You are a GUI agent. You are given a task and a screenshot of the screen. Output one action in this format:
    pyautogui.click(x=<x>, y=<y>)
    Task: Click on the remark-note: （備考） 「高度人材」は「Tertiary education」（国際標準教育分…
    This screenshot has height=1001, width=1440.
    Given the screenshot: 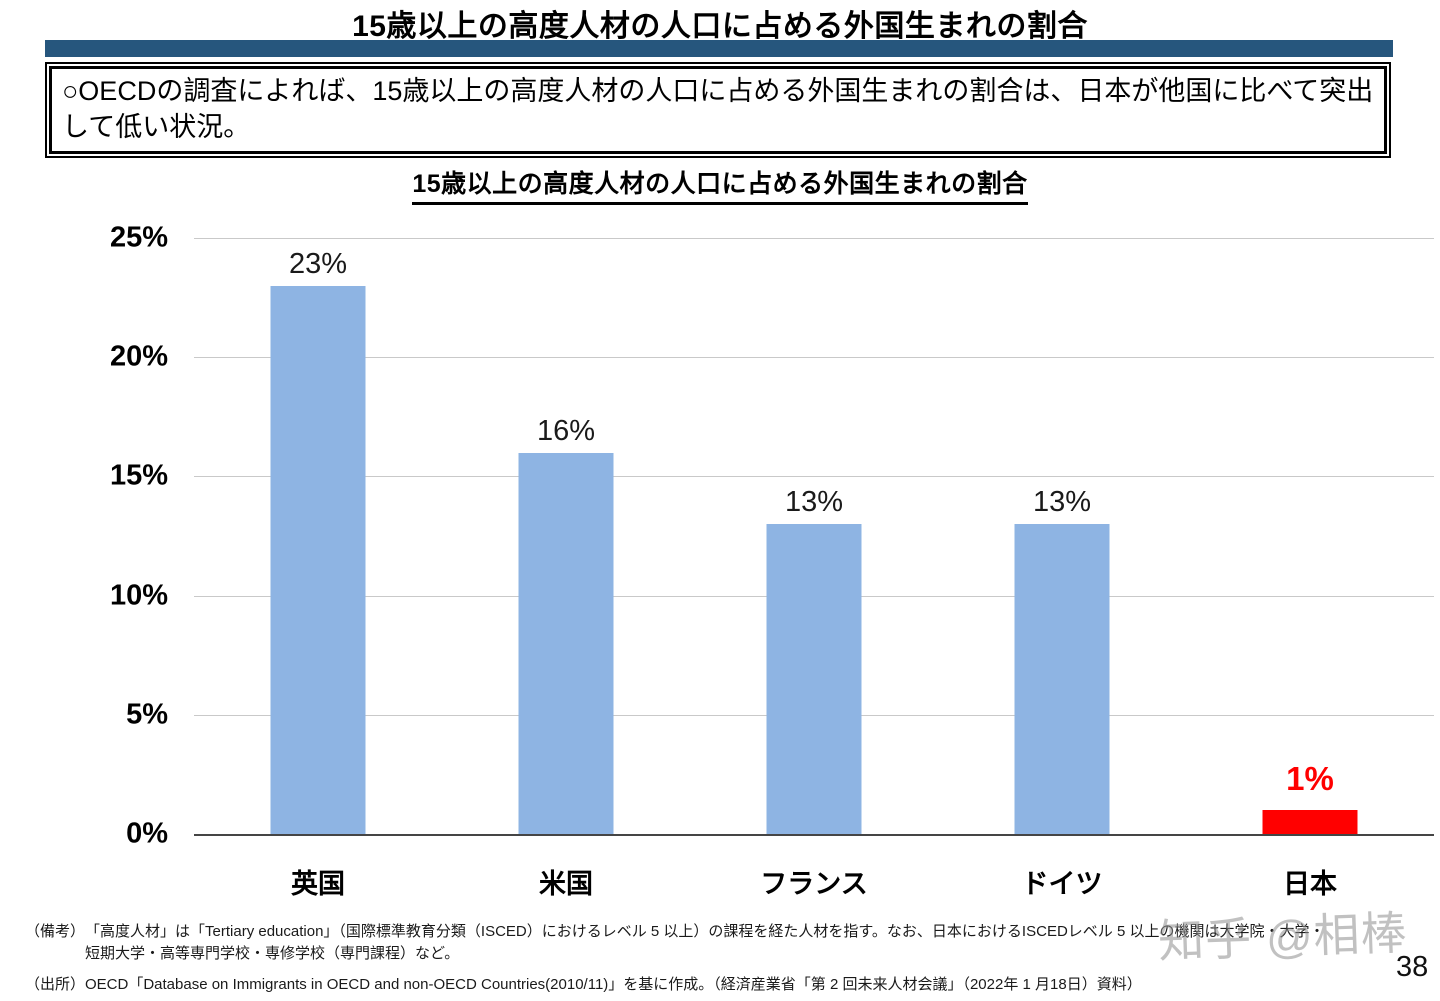 What is the action you would take?
    pyautogui.click(x=674, y=943)
    